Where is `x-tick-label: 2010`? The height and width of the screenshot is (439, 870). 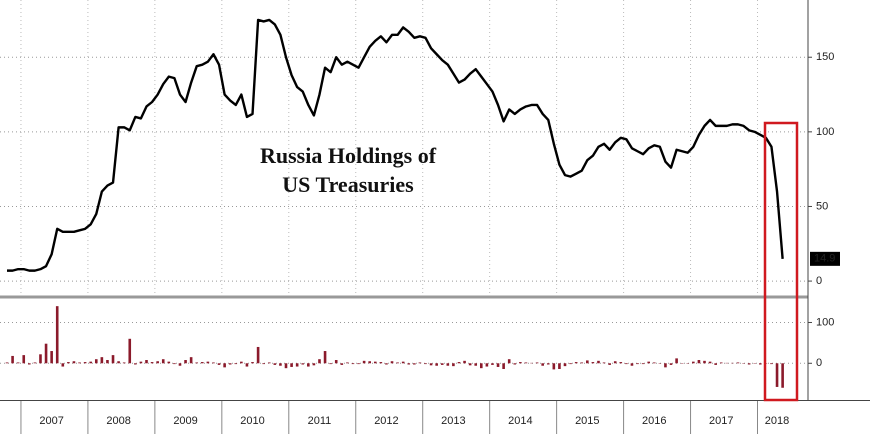 x-tick-label: 2010 is located at coordinates (252, 421).